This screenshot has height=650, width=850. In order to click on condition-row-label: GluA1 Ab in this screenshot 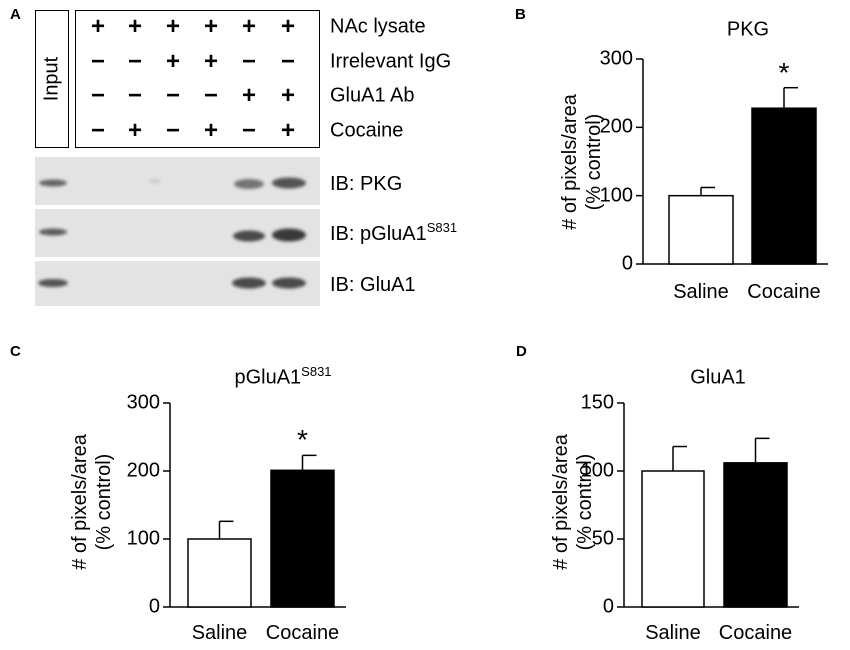, I will do `click(372, 95)`.